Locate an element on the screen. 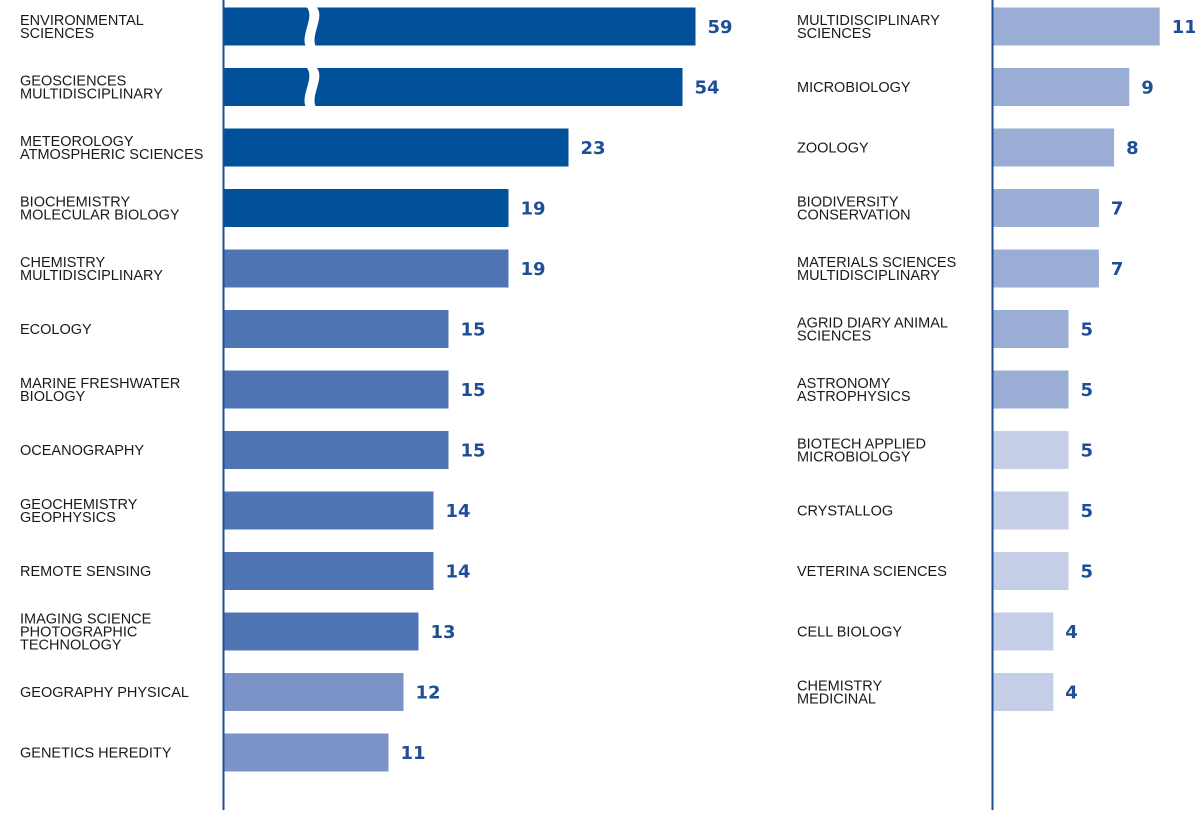 The image size is (1195, 815). category-label-line: METEOROLOGY is located at coordinates (77, 142).